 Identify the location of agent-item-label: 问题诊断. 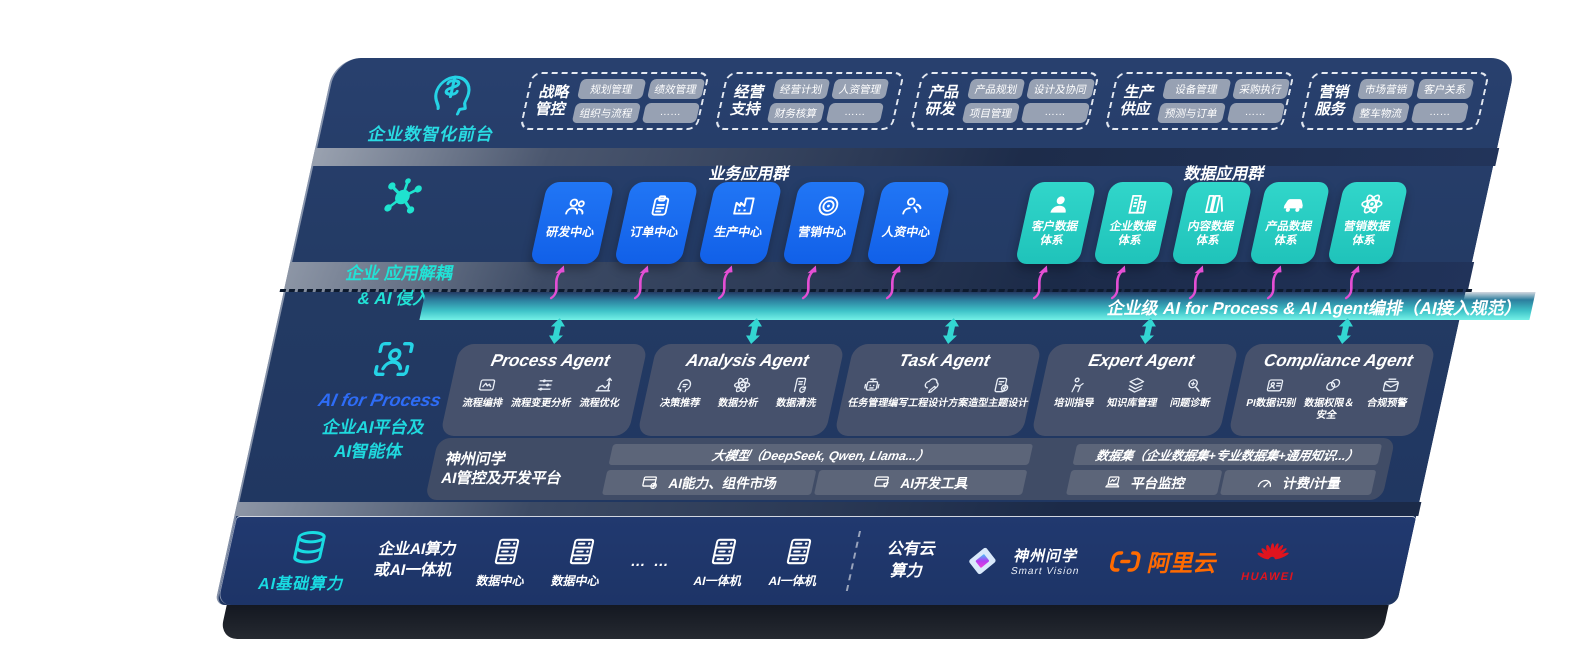
(1190, 403).